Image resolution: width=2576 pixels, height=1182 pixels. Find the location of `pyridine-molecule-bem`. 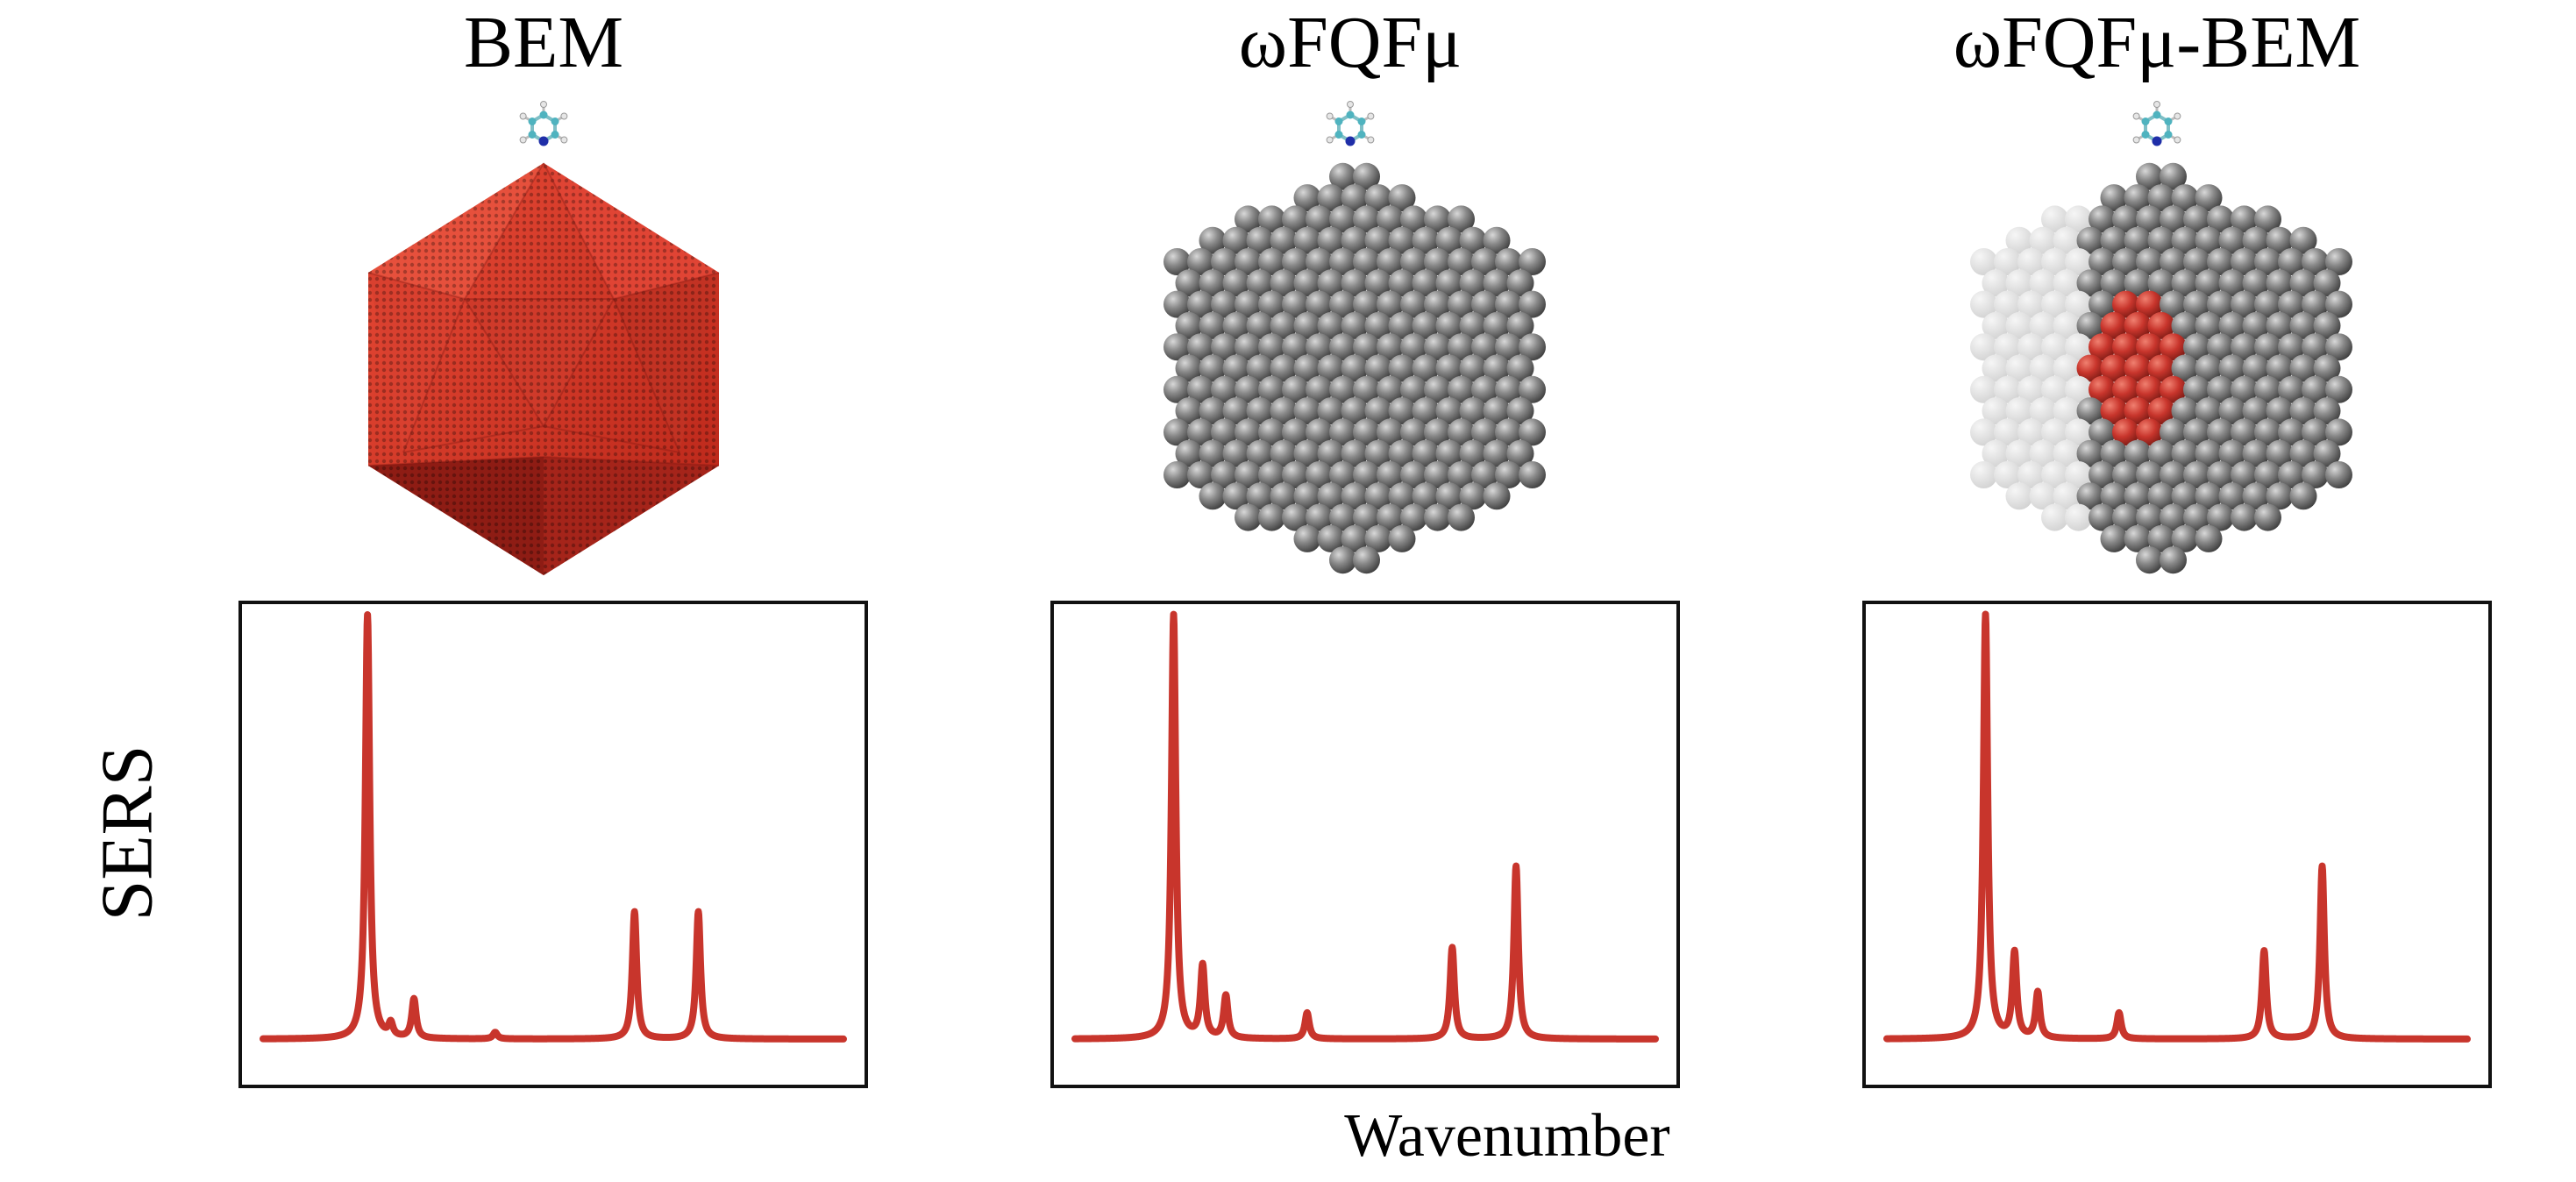

pyridine-molecule-bem is located at coordinates (543, 123).